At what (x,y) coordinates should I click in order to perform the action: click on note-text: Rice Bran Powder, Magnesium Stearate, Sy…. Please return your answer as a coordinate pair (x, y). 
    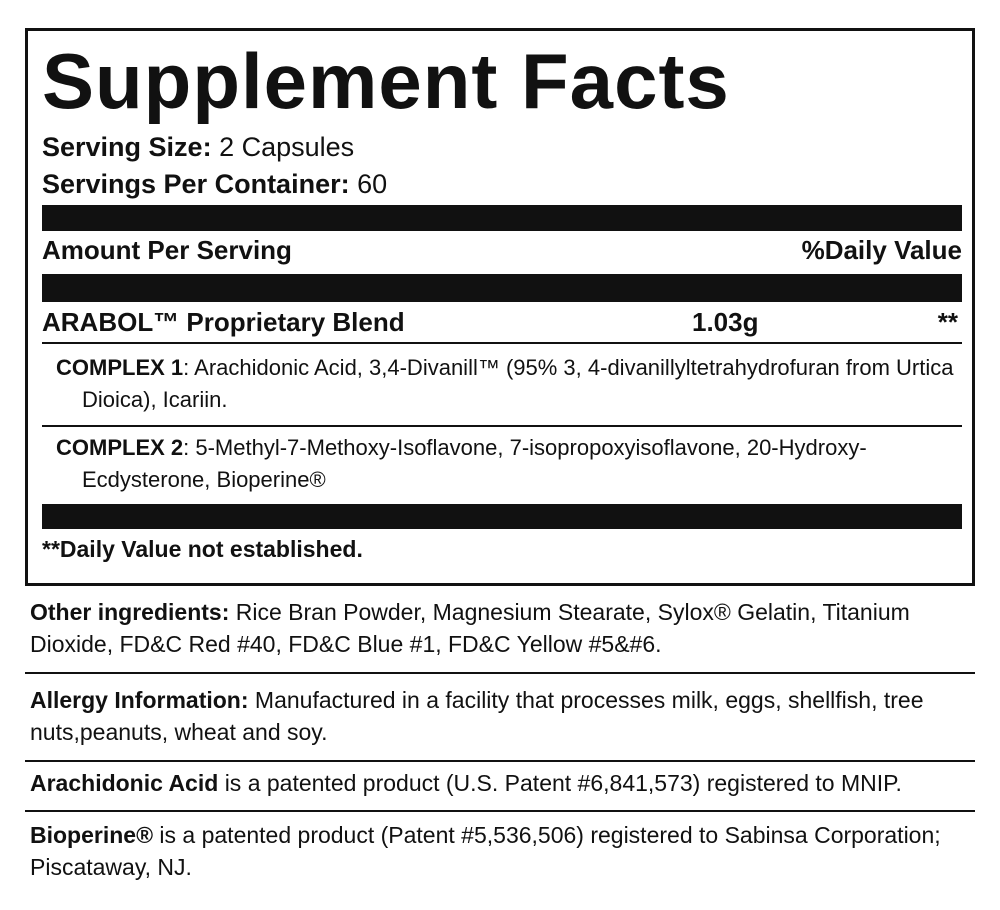
    Looking at the image, I should click on (470, 628).